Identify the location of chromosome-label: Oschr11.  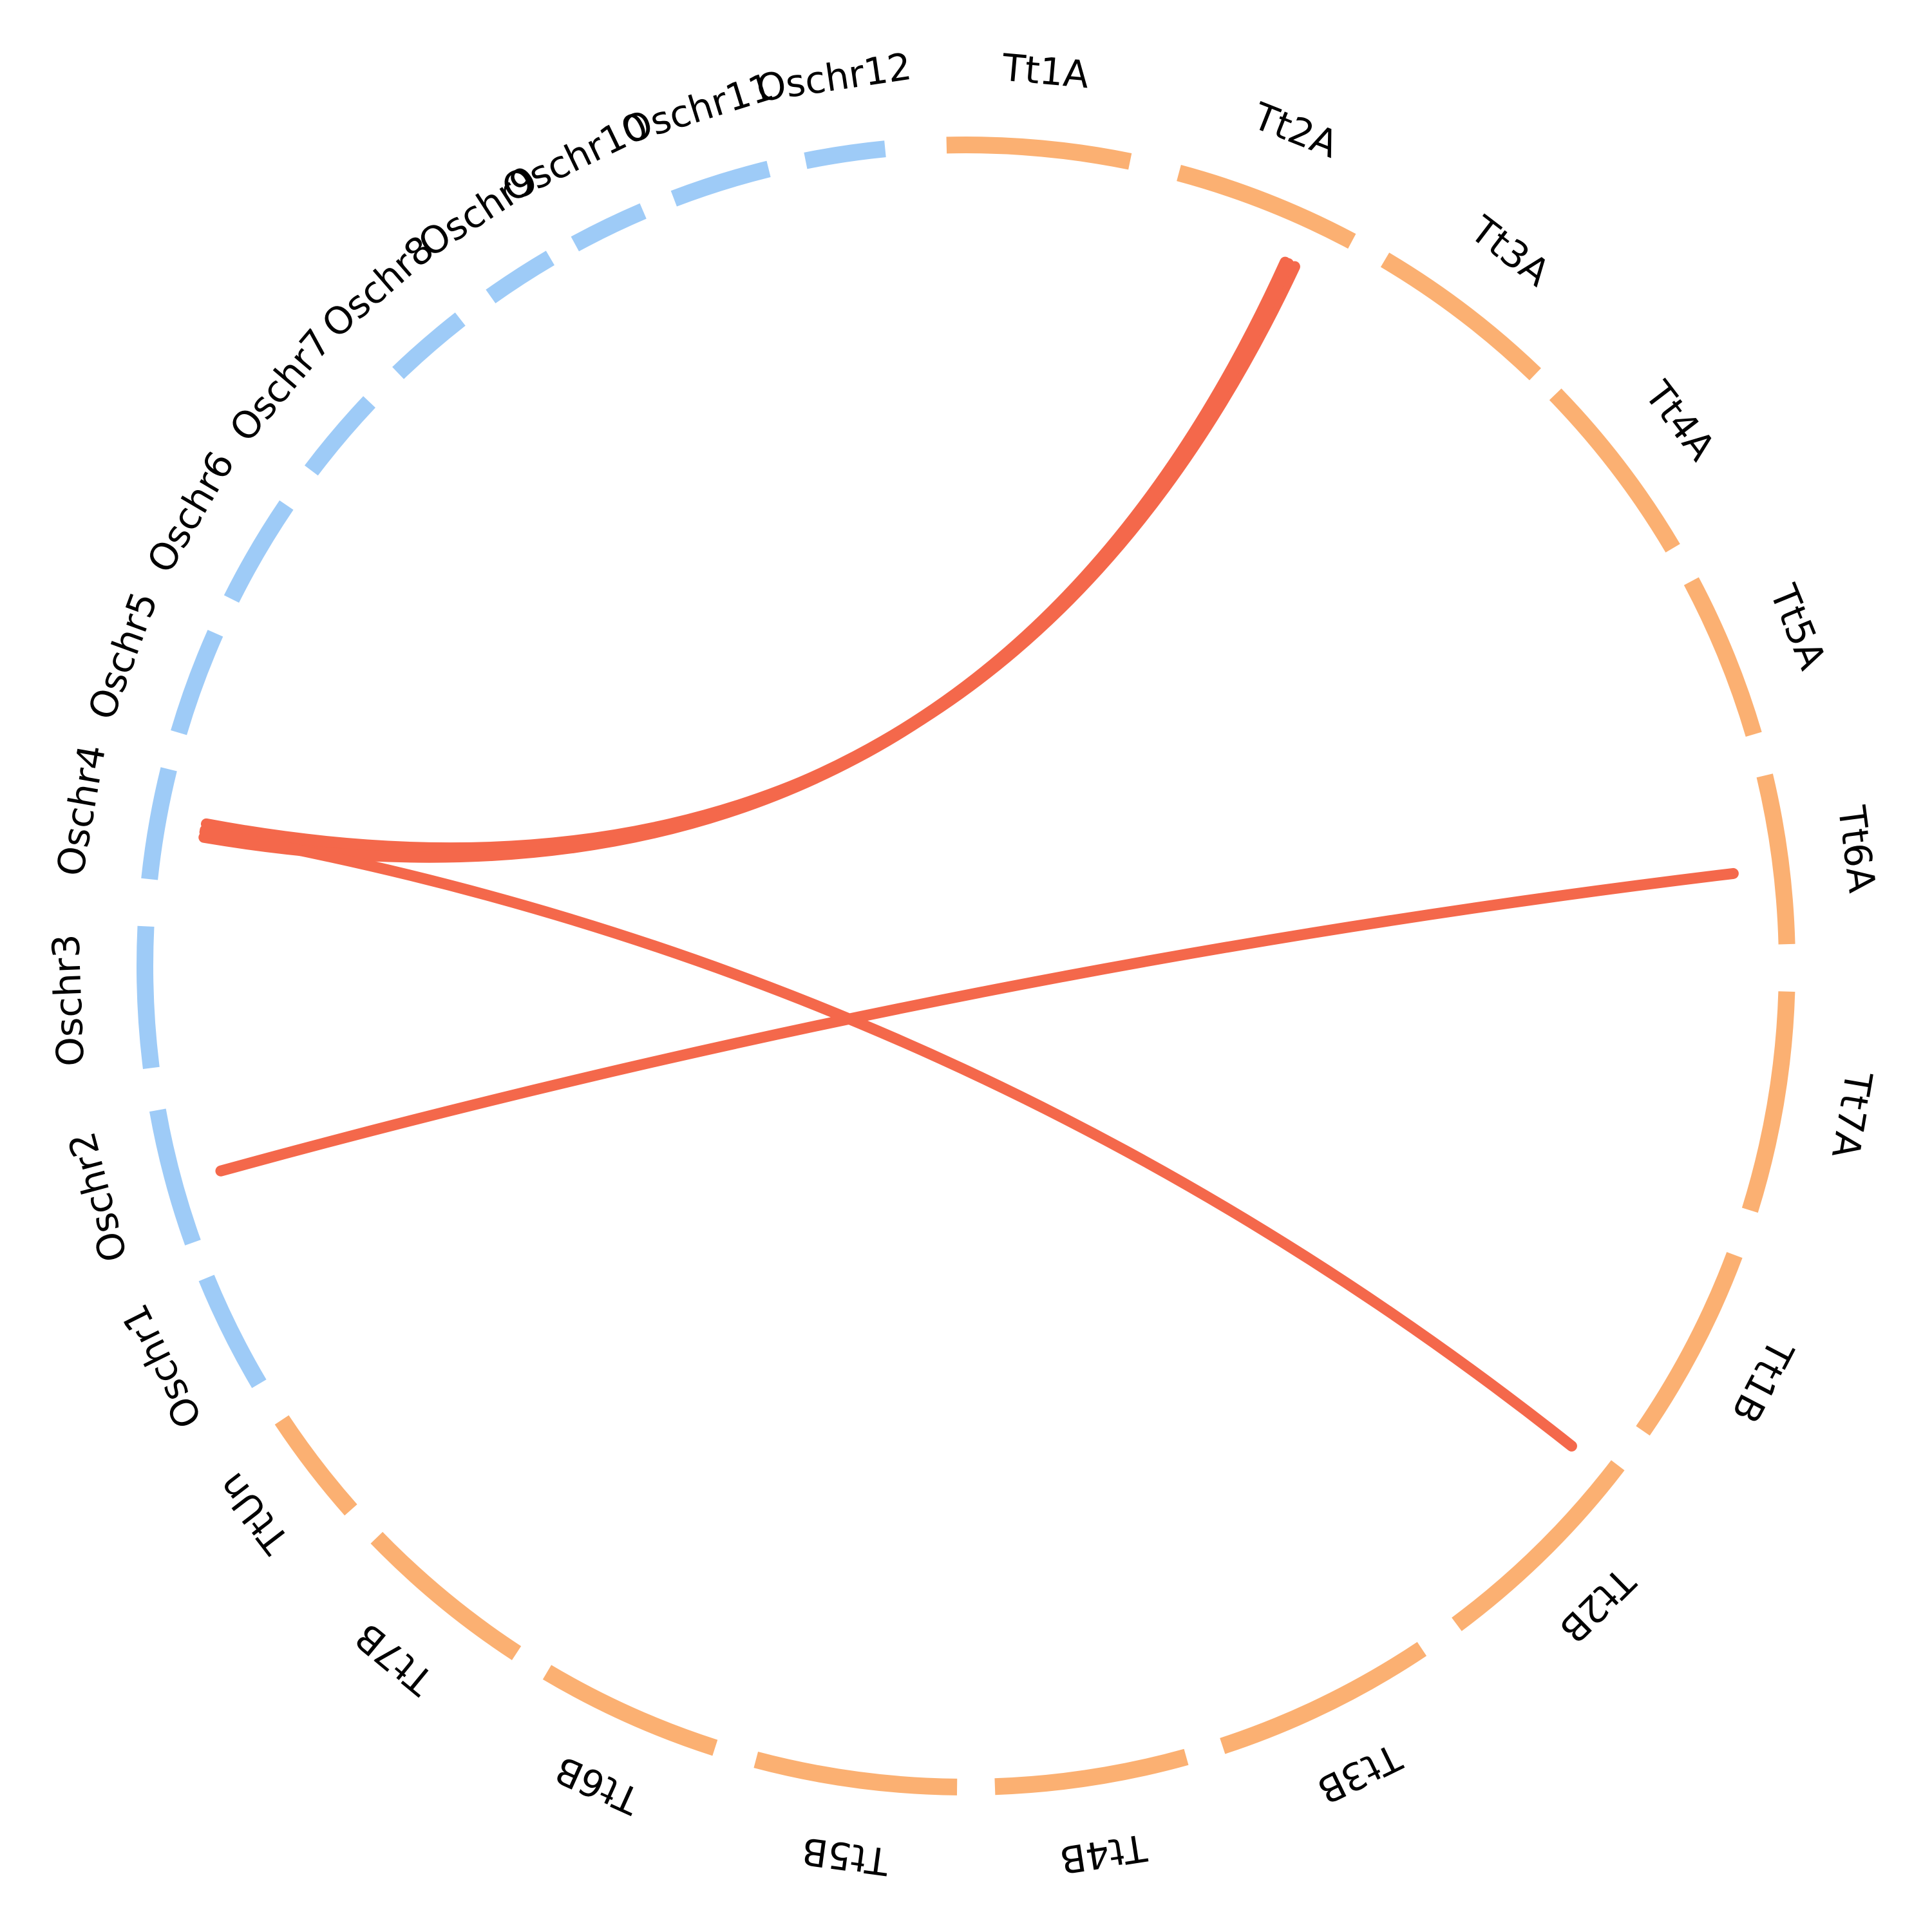
(698, 108).